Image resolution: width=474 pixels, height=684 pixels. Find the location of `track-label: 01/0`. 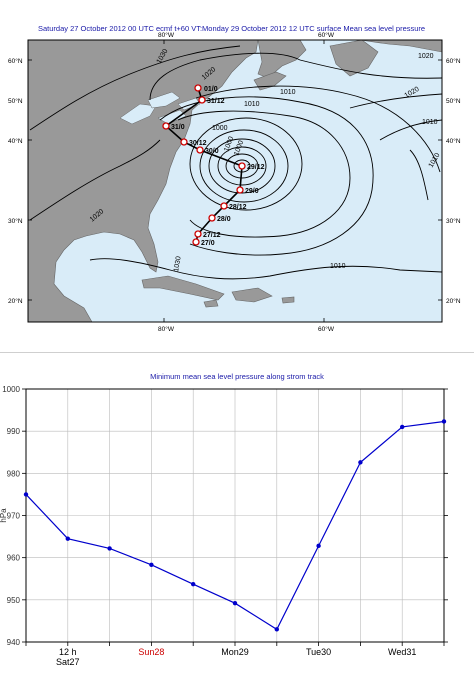

track-label: 01/0 is located at coordinates (211, 89).